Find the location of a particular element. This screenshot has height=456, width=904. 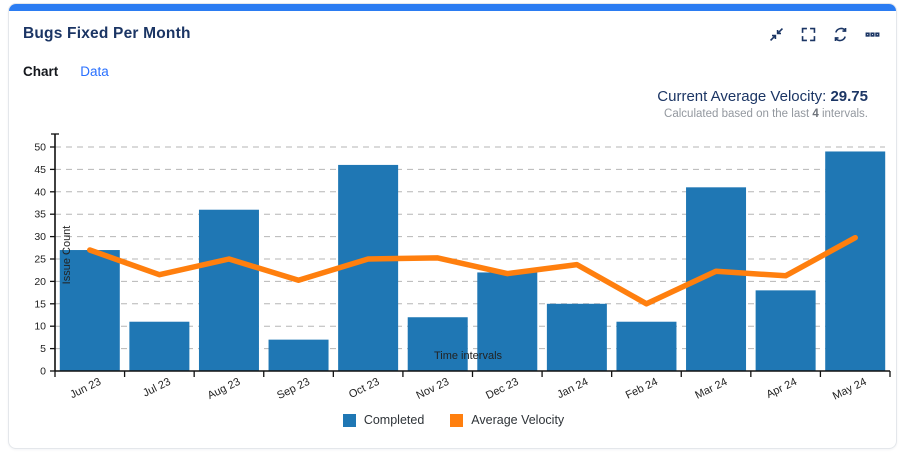

tab-chart: Chart is located at coordinates (41, 71).